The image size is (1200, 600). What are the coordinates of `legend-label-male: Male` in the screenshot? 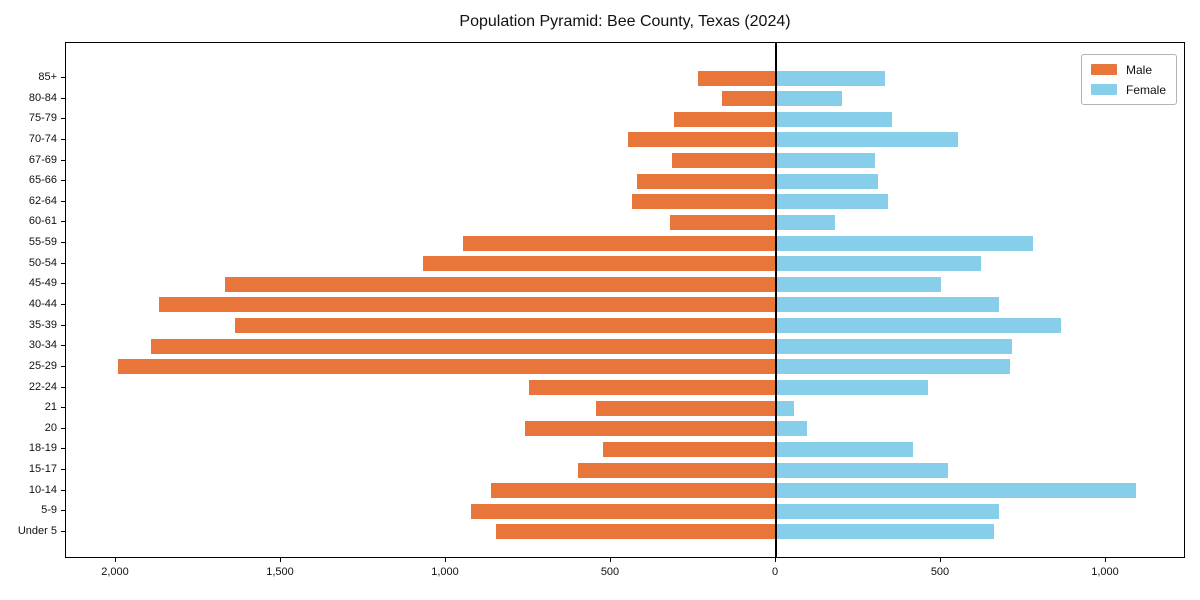 It's located at (1138, 69).